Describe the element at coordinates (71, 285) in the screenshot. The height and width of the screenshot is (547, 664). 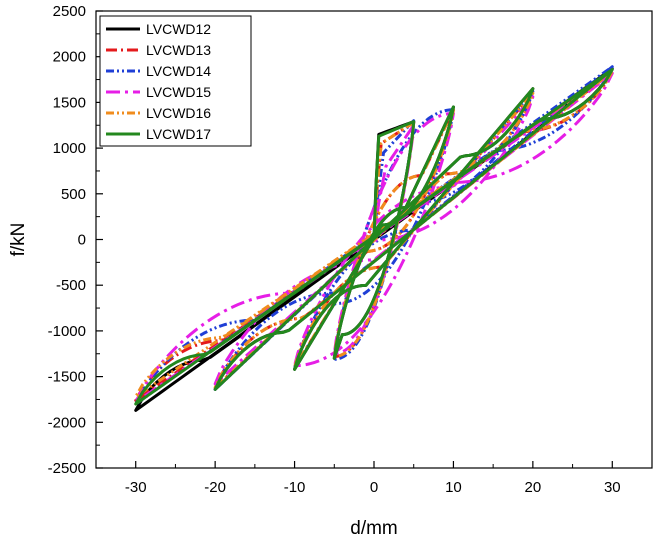
I see `y-tick-label: -500` at that location.